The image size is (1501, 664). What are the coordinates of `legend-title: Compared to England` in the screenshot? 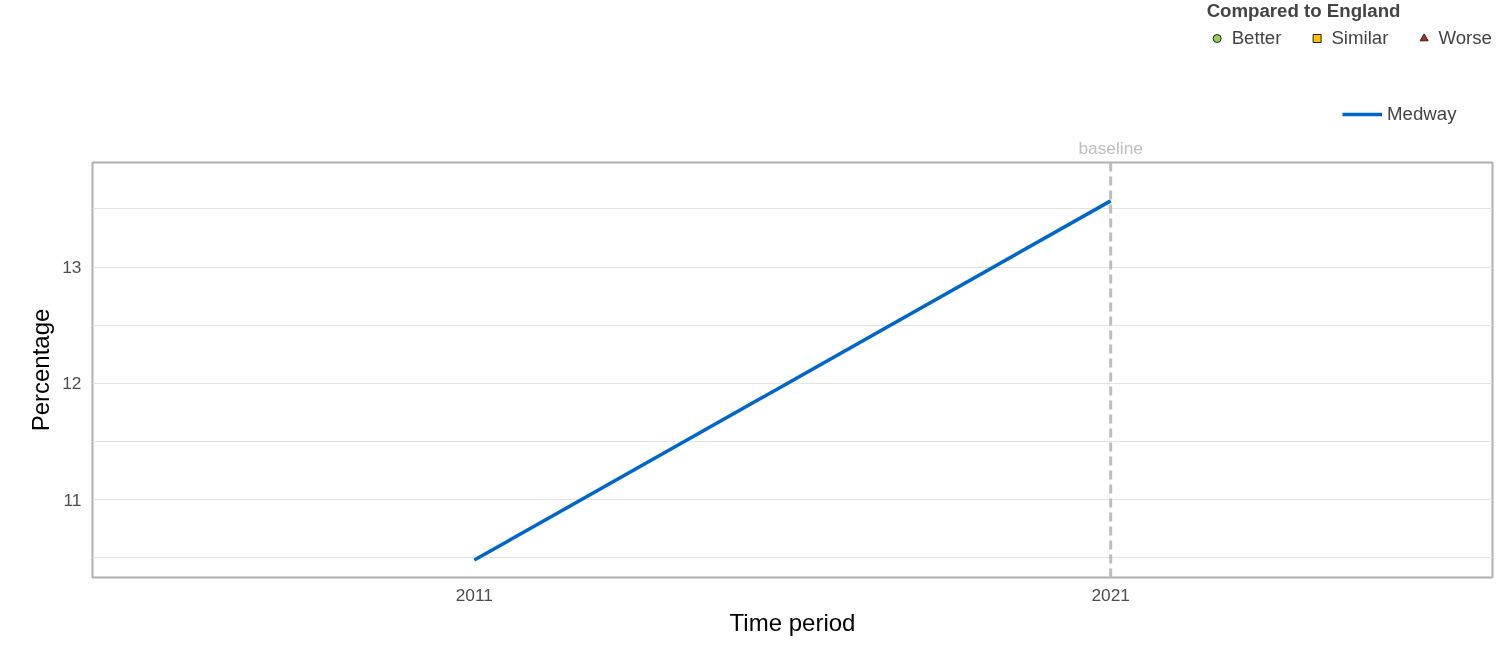 It's located at (1304, 11).